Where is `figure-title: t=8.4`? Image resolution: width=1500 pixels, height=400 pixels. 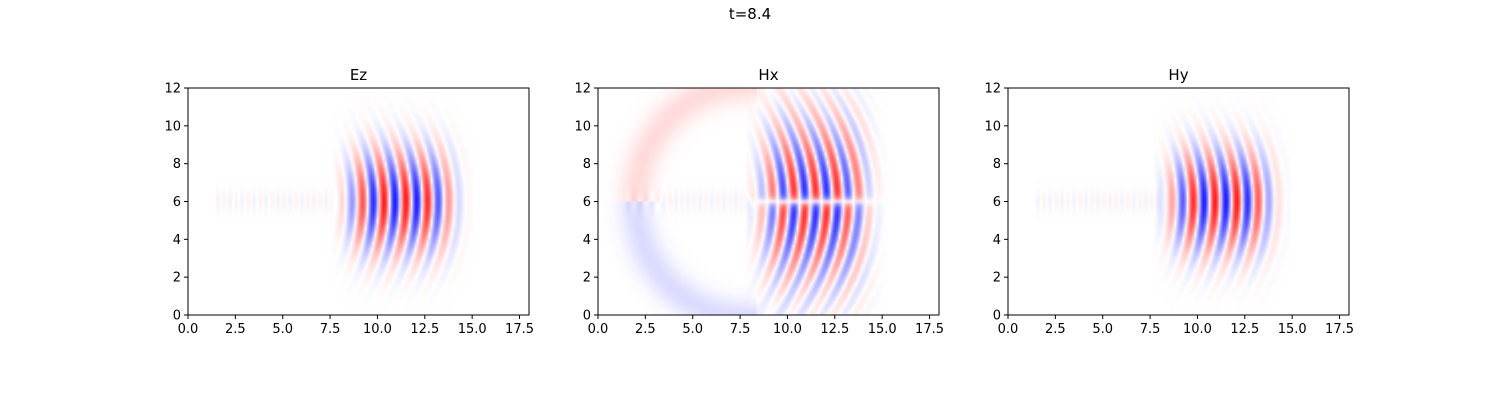 figure-title: t=8.4 is located at coordinates (750, 14).